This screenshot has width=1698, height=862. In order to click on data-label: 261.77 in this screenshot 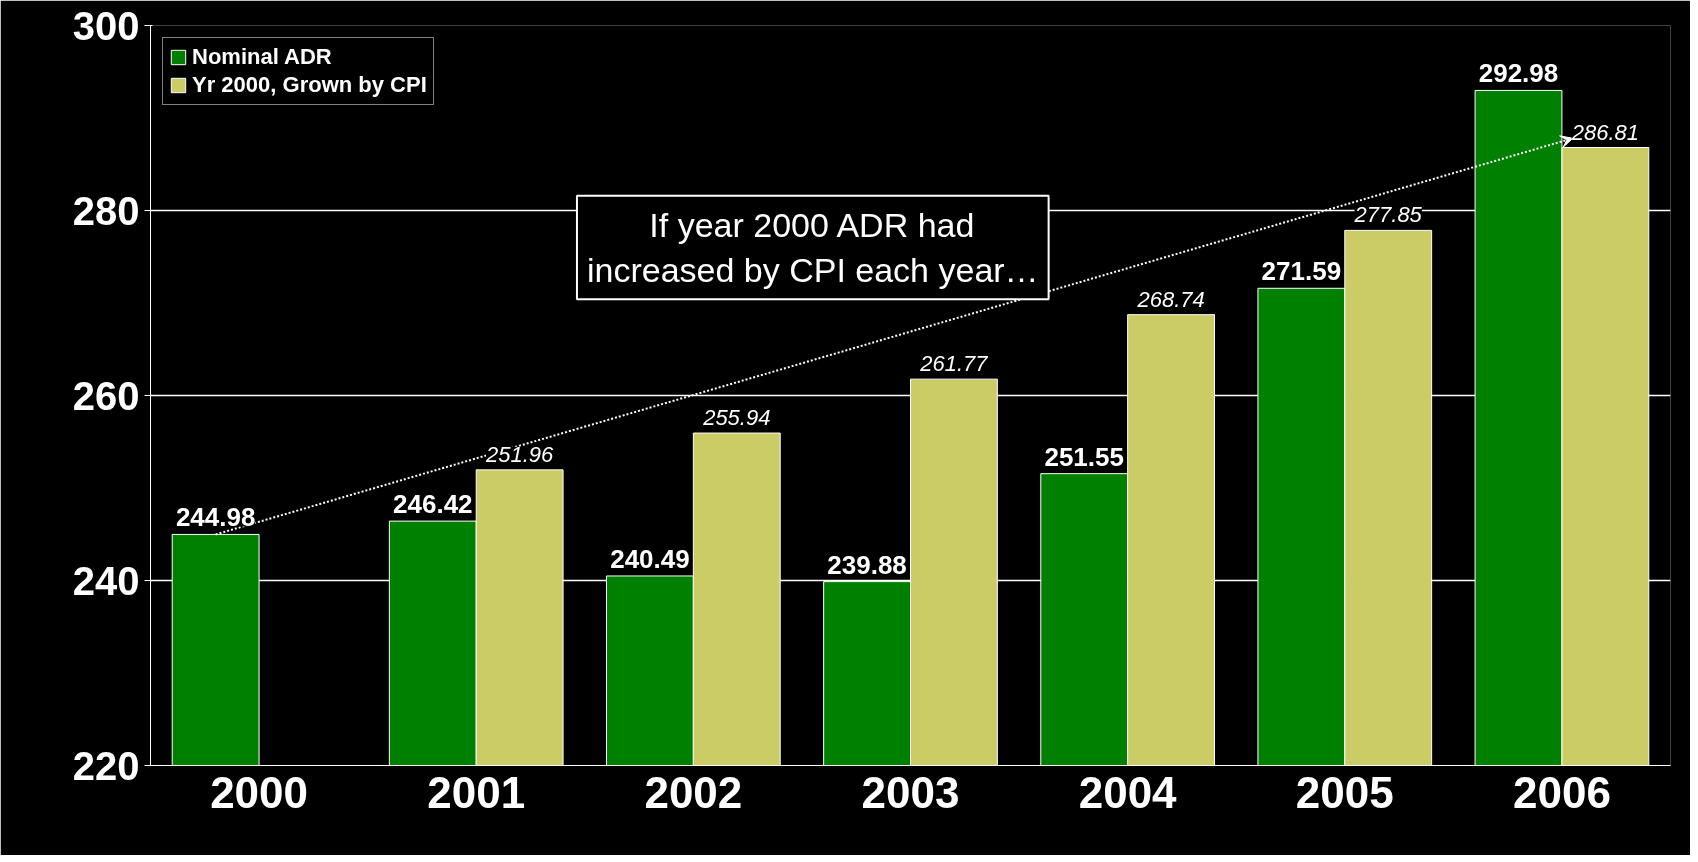, I will do `click(954, 364)`.